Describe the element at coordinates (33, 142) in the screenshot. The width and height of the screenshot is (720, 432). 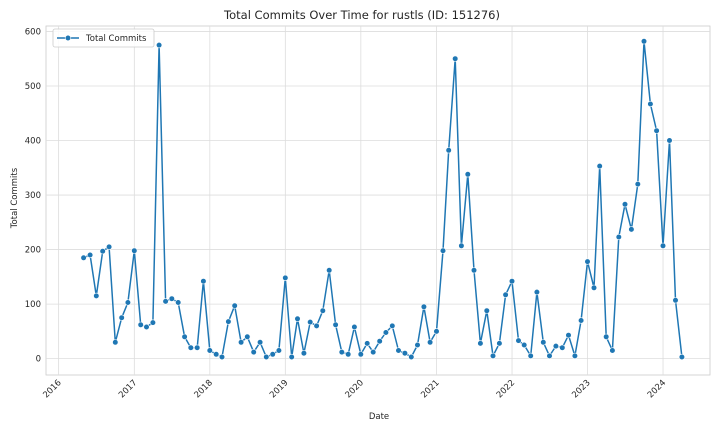
I see `y-tick-label: 400` at that location.